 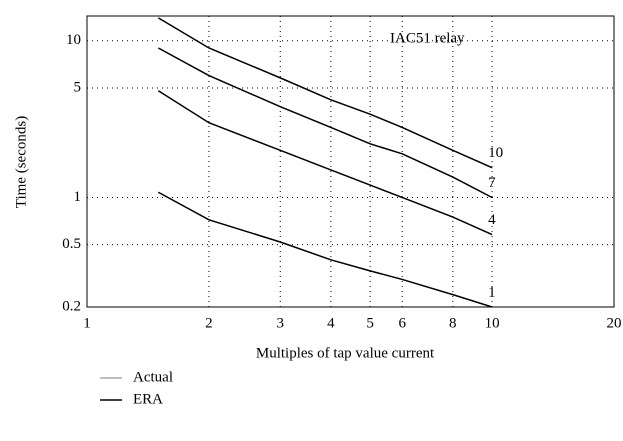 What do you see at coordinates (153, 377) in the screenshot?
I see `legend-label: Actual` at bounding box center [153, 377].